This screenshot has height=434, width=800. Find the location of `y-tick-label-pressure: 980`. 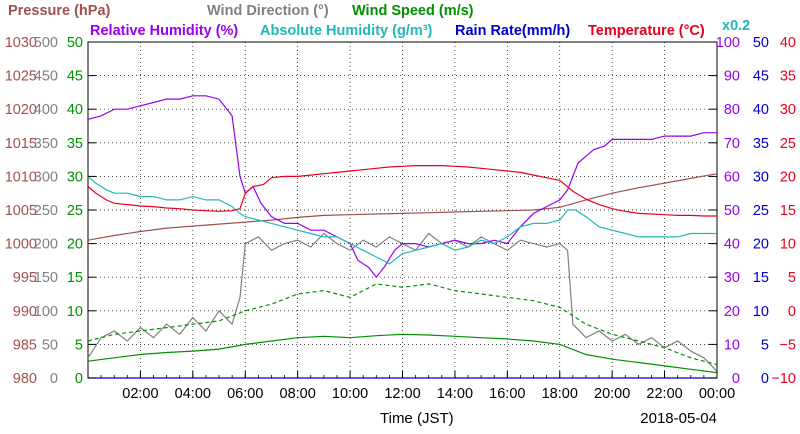

y-tick-label-pressure: 980 is located at coordinates (25, 379).